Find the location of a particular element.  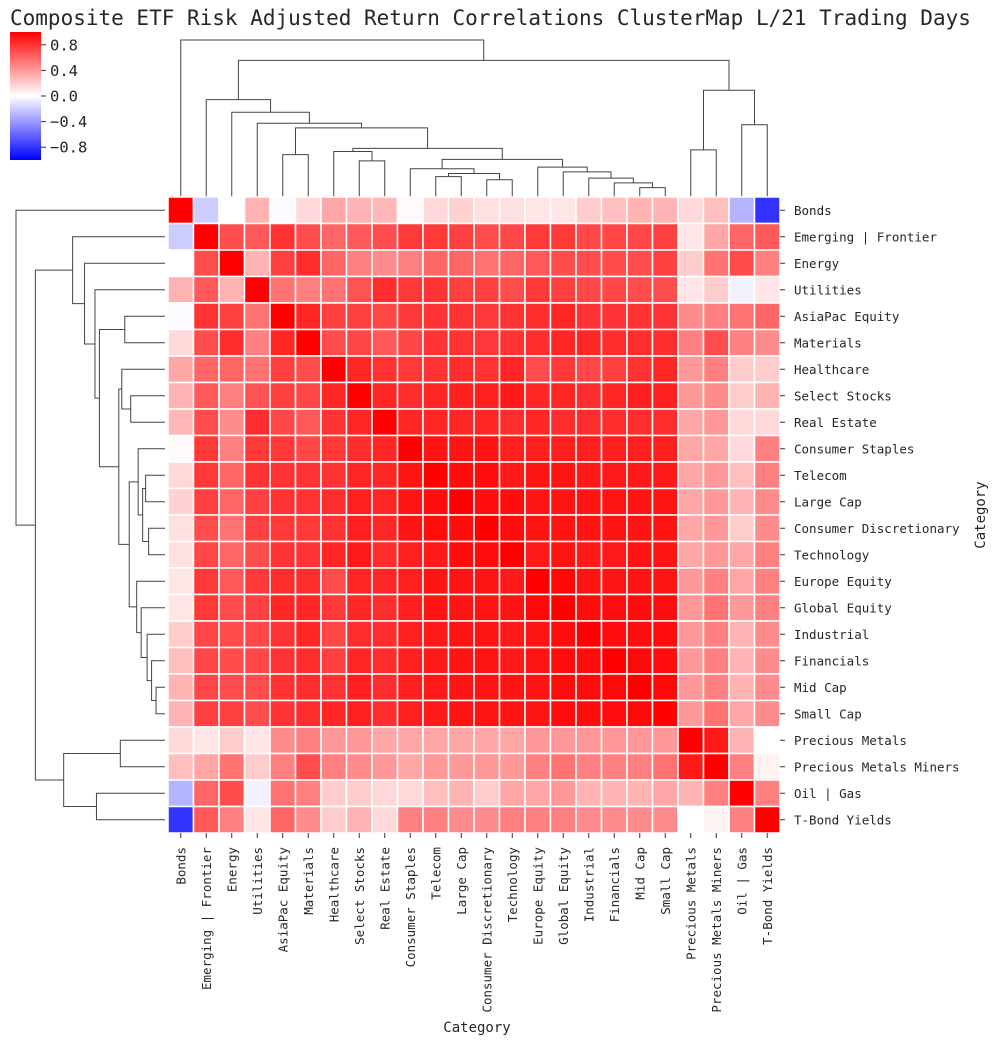

row-label: Precious Metals Miners is located at coordinates (877, 766).